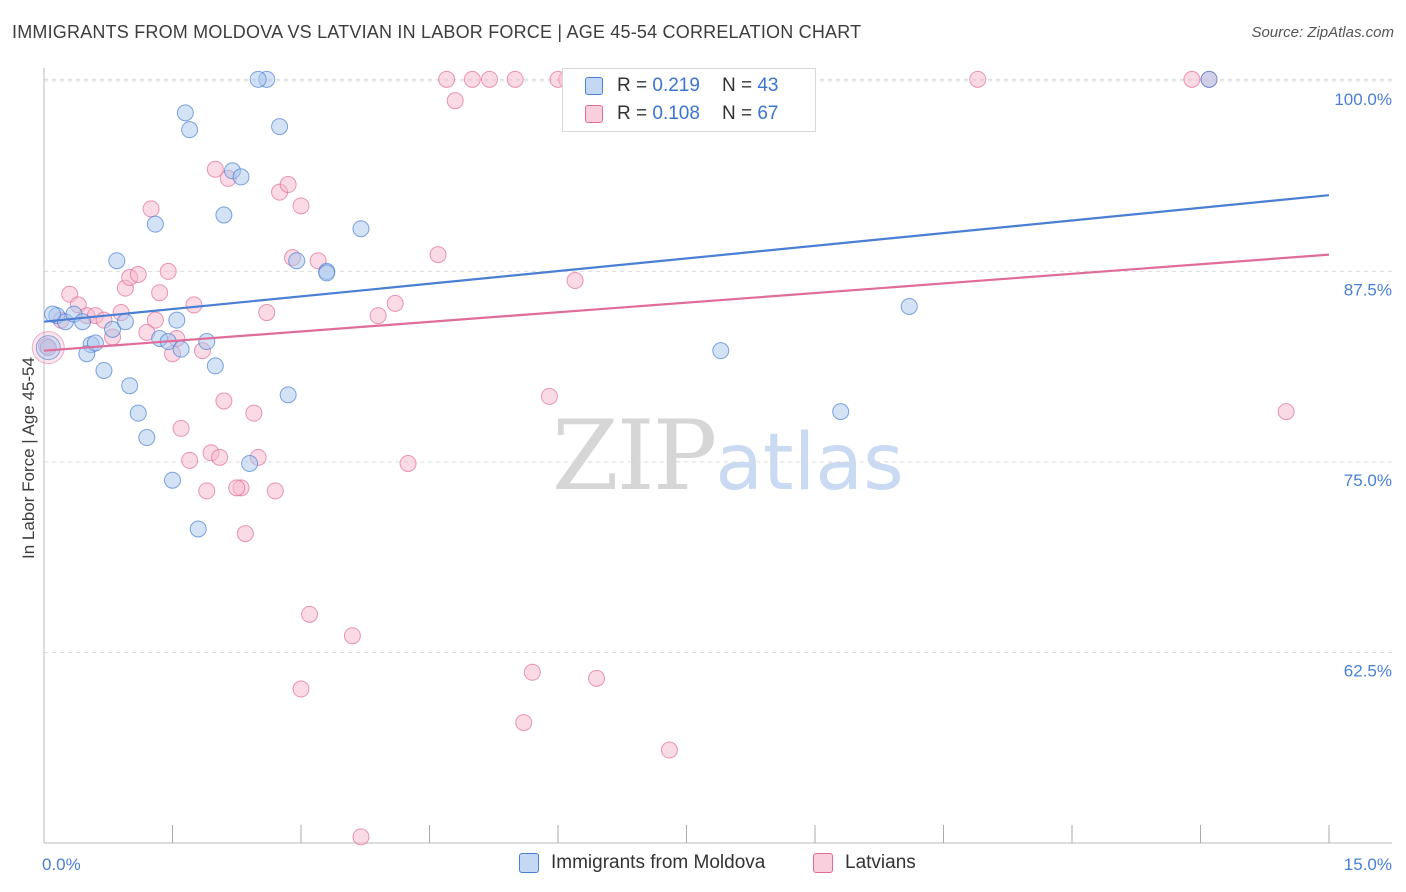 Image resolution: width=1406 pixels, height=892 pixels. I want to click on source-label: Source: ZipAtlas.com, so click(1322, 32).